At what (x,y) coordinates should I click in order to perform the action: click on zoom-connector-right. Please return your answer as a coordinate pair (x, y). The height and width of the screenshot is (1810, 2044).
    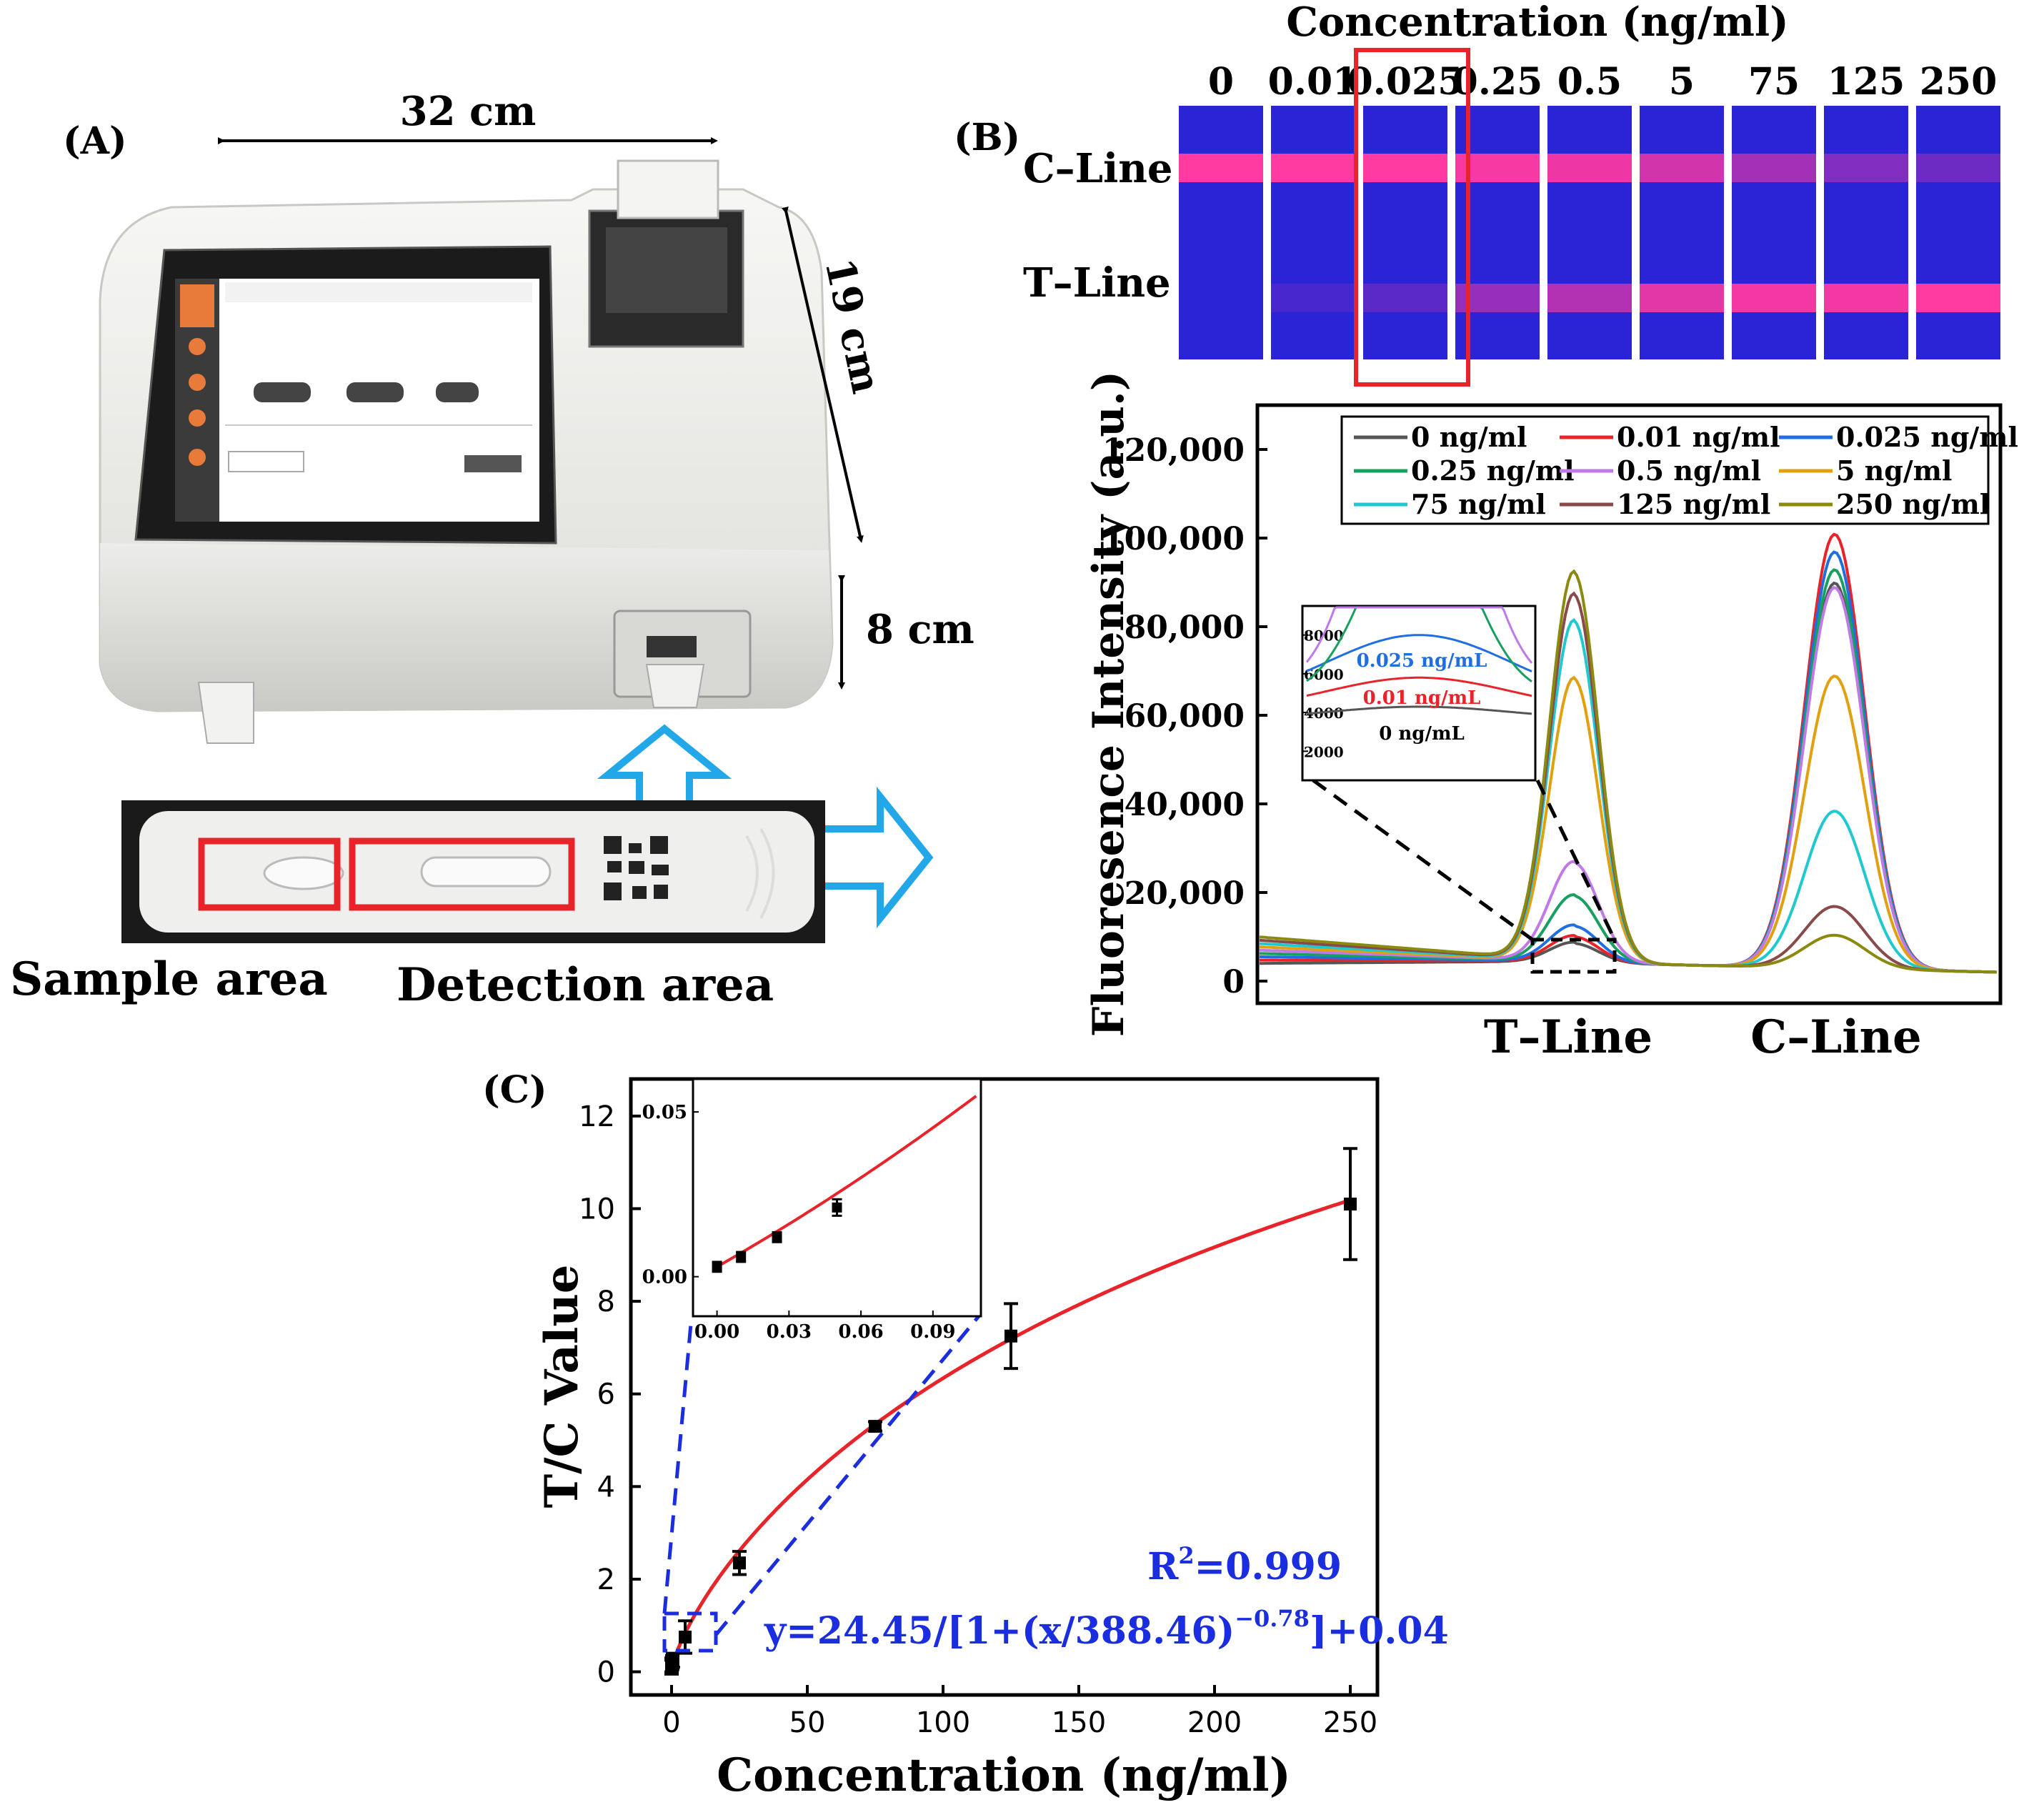
    Looking at the image, I should click on (1576, 860).